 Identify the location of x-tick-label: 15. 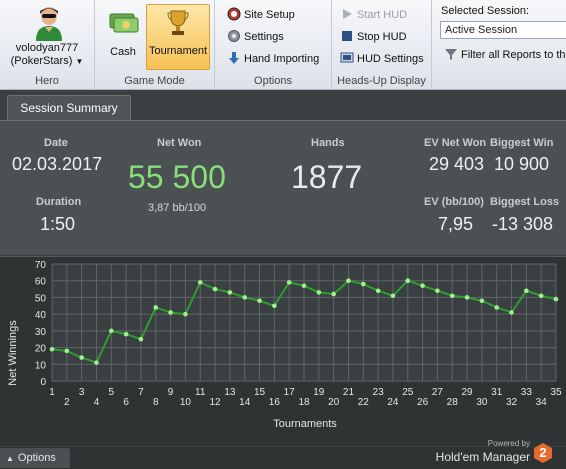
(260, 392).